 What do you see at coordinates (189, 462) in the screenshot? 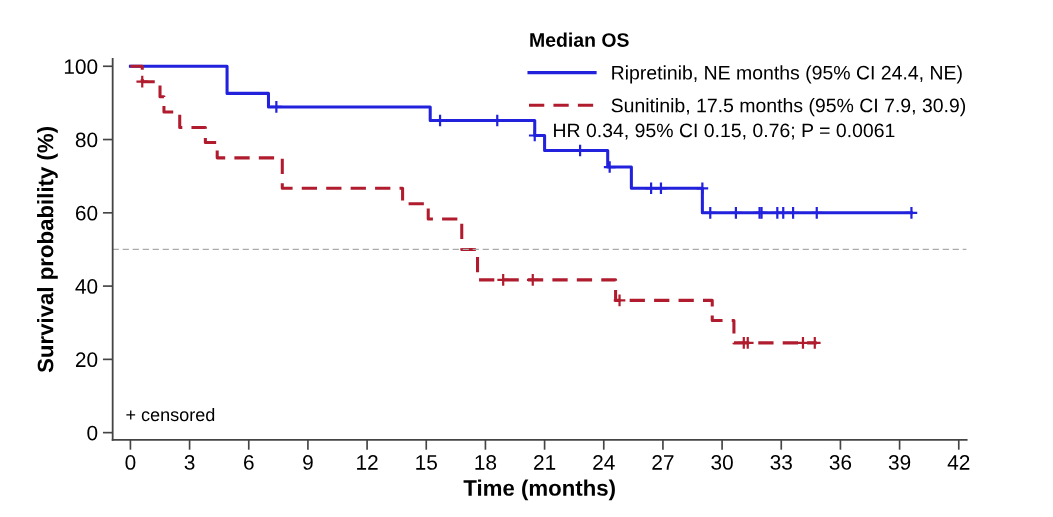
I see `x-tick-label: 3` at bounding box center [189, 462].